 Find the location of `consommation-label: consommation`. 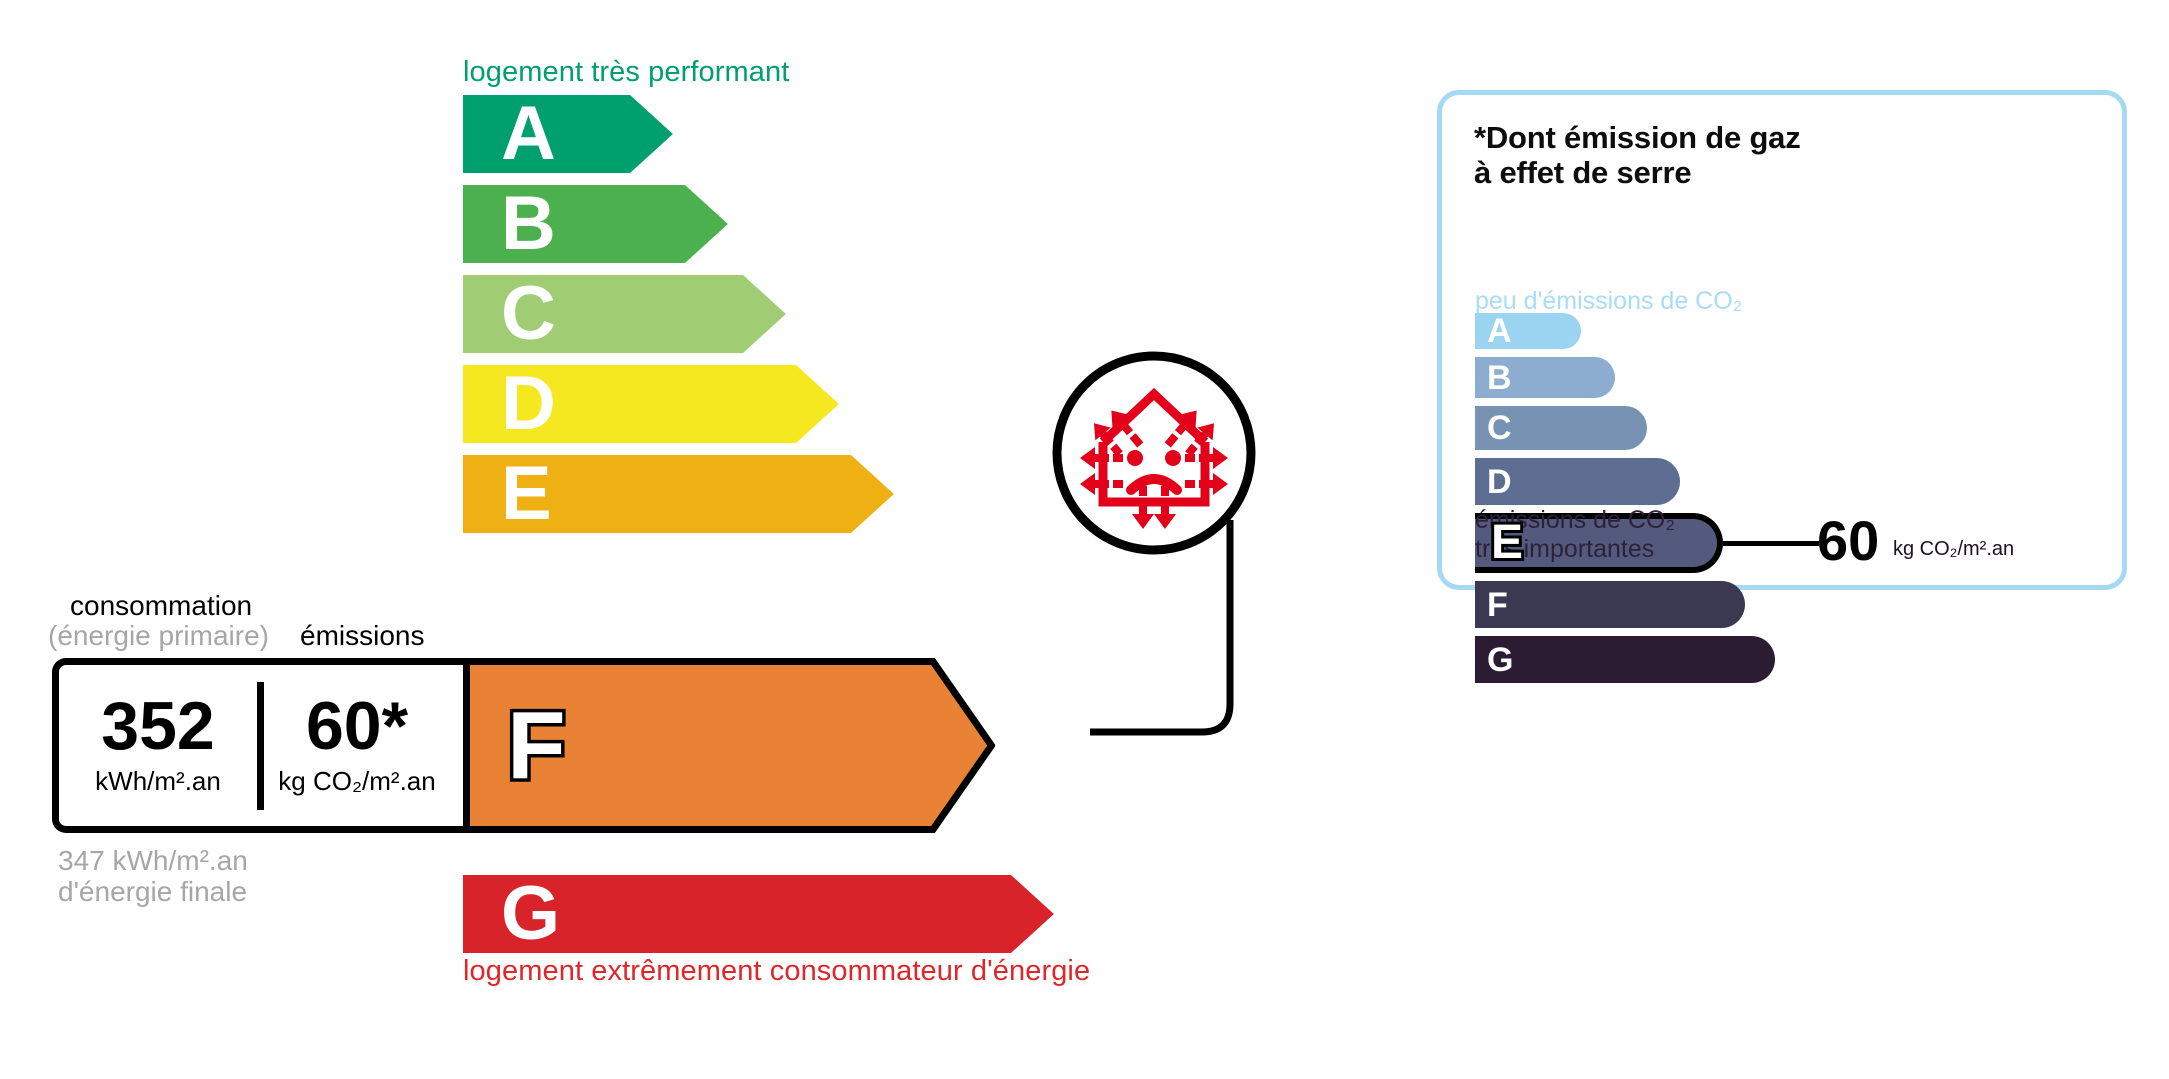

consommation-label: consommation is located at coordinates (161, 605).